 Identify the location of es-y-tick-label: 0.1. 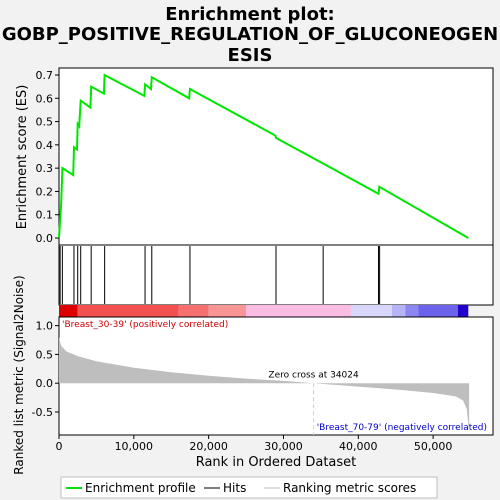
(45, 215).